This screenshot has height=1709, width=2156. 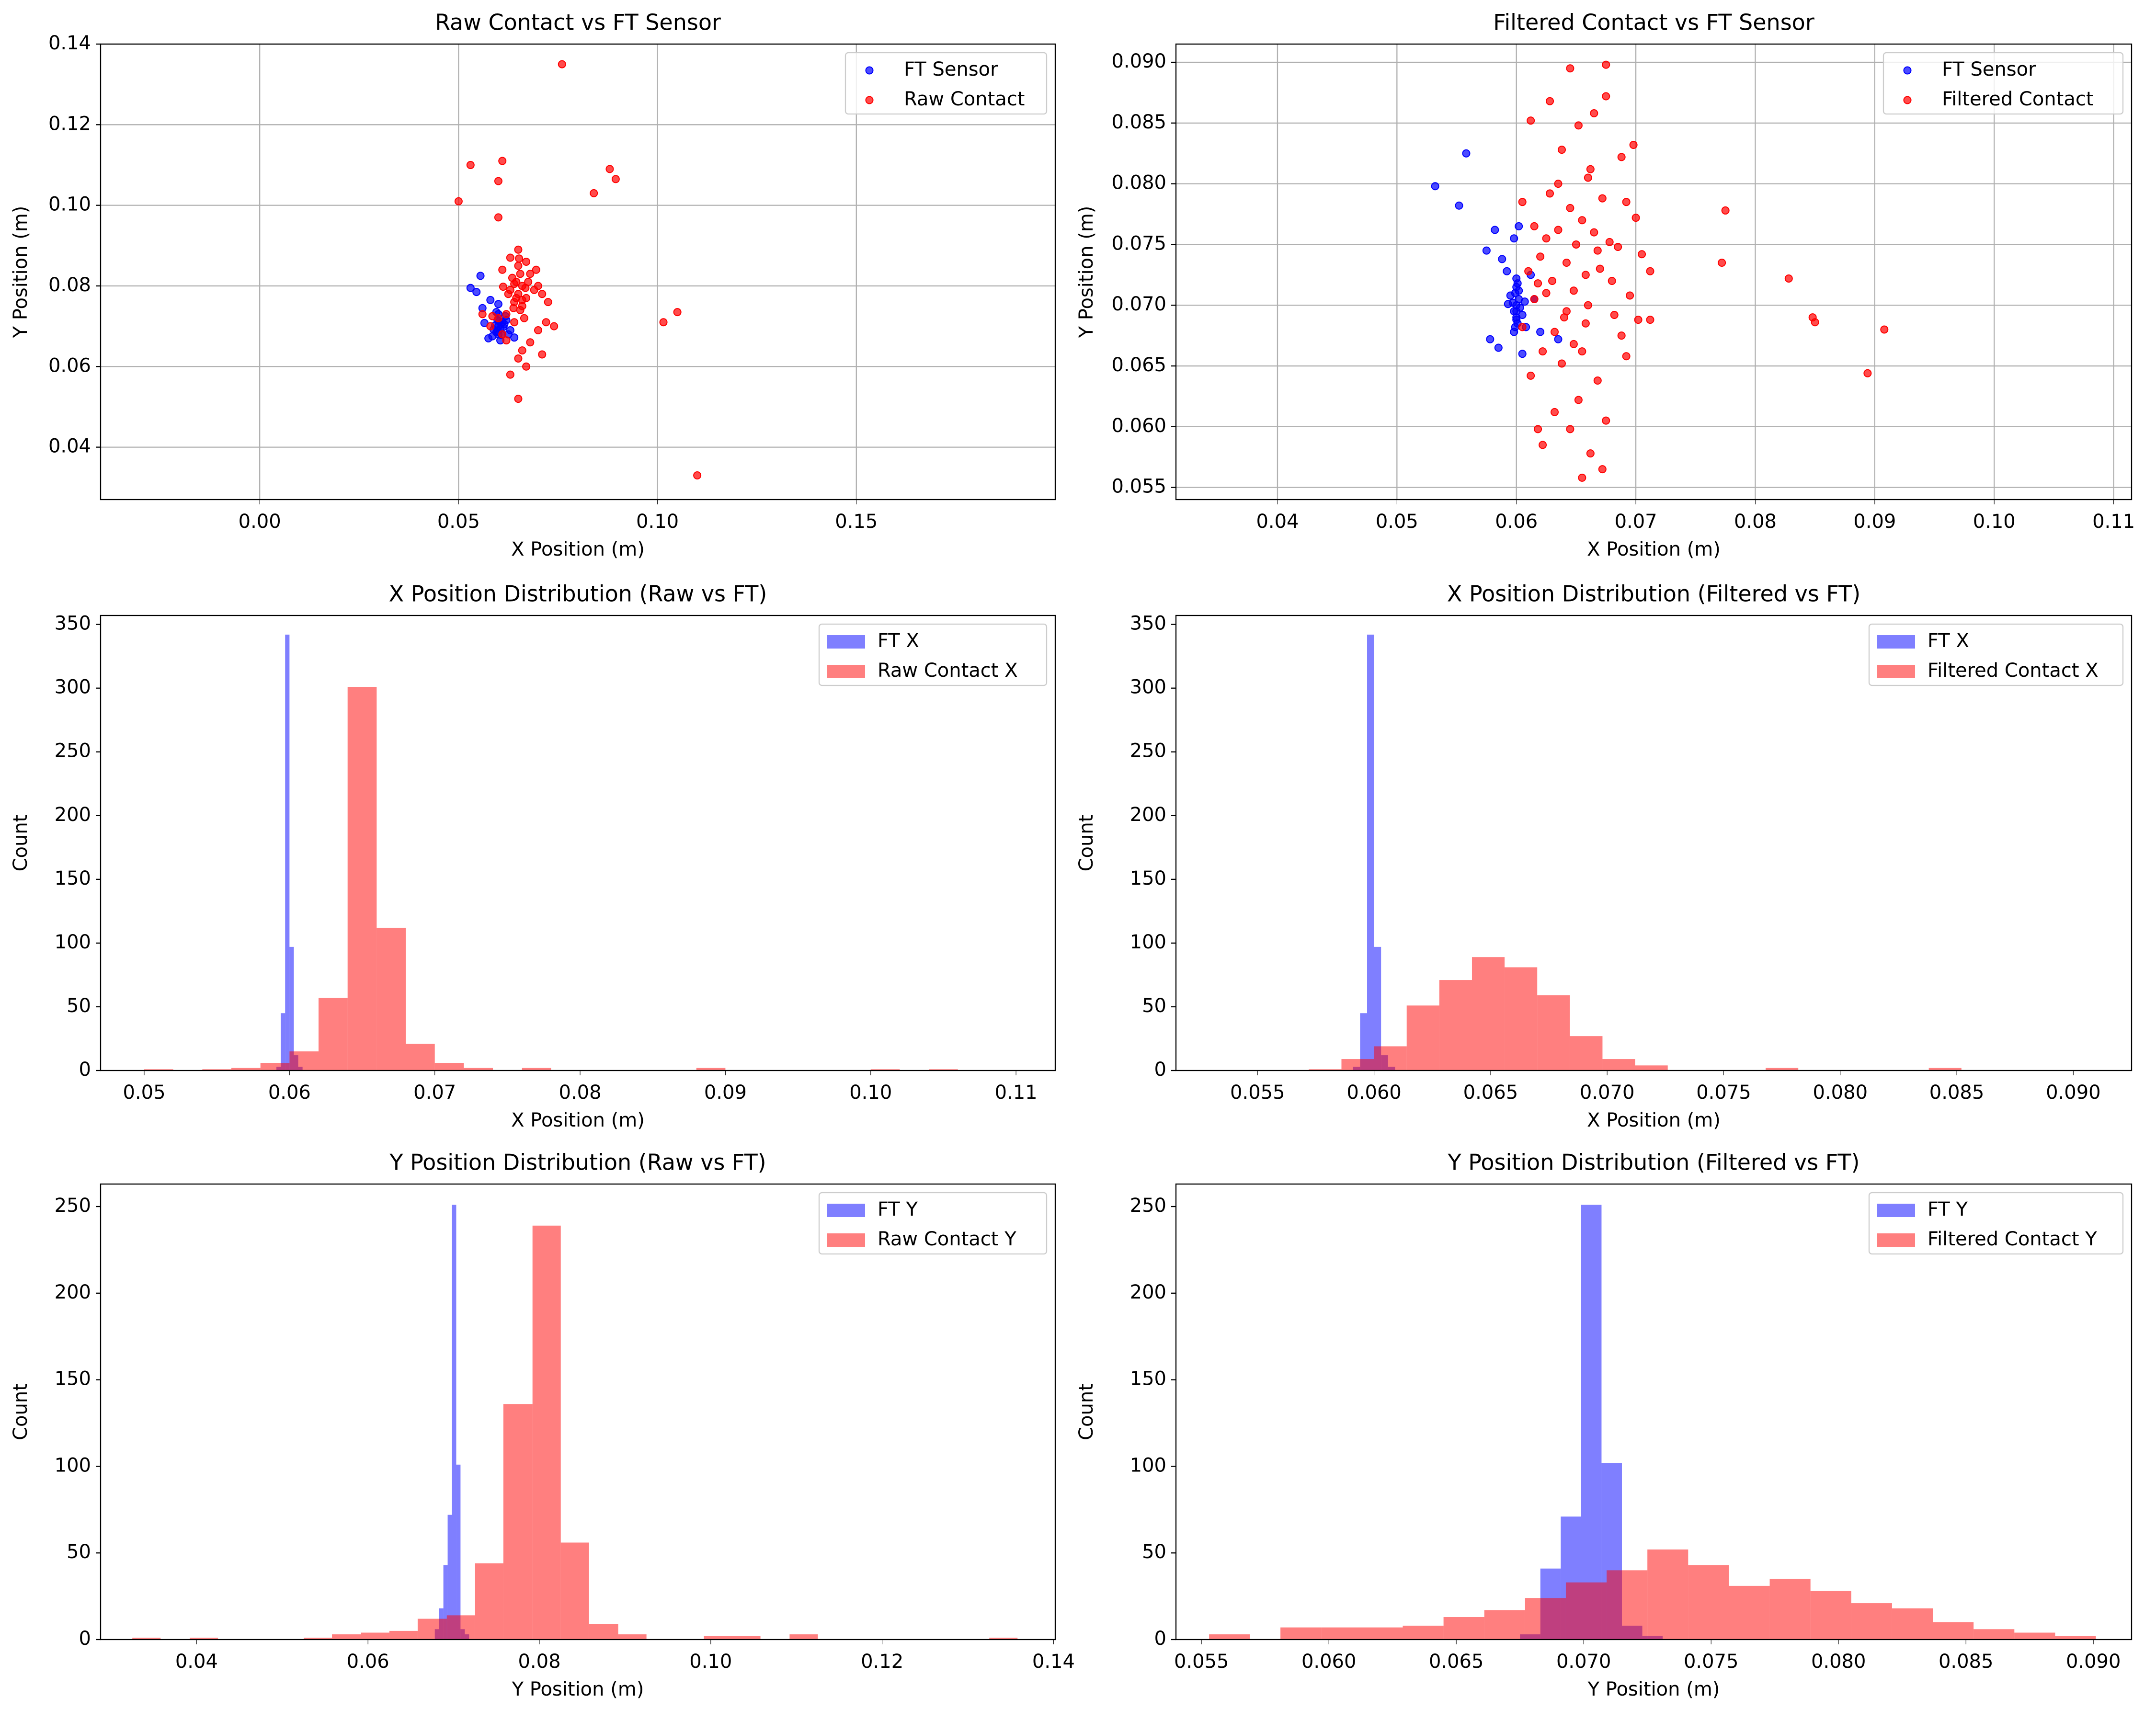 What do you see at coordinates (79, 1552) in the screenshot?
I see `y-tick-label: 50` at bounding box center [79, 1552].